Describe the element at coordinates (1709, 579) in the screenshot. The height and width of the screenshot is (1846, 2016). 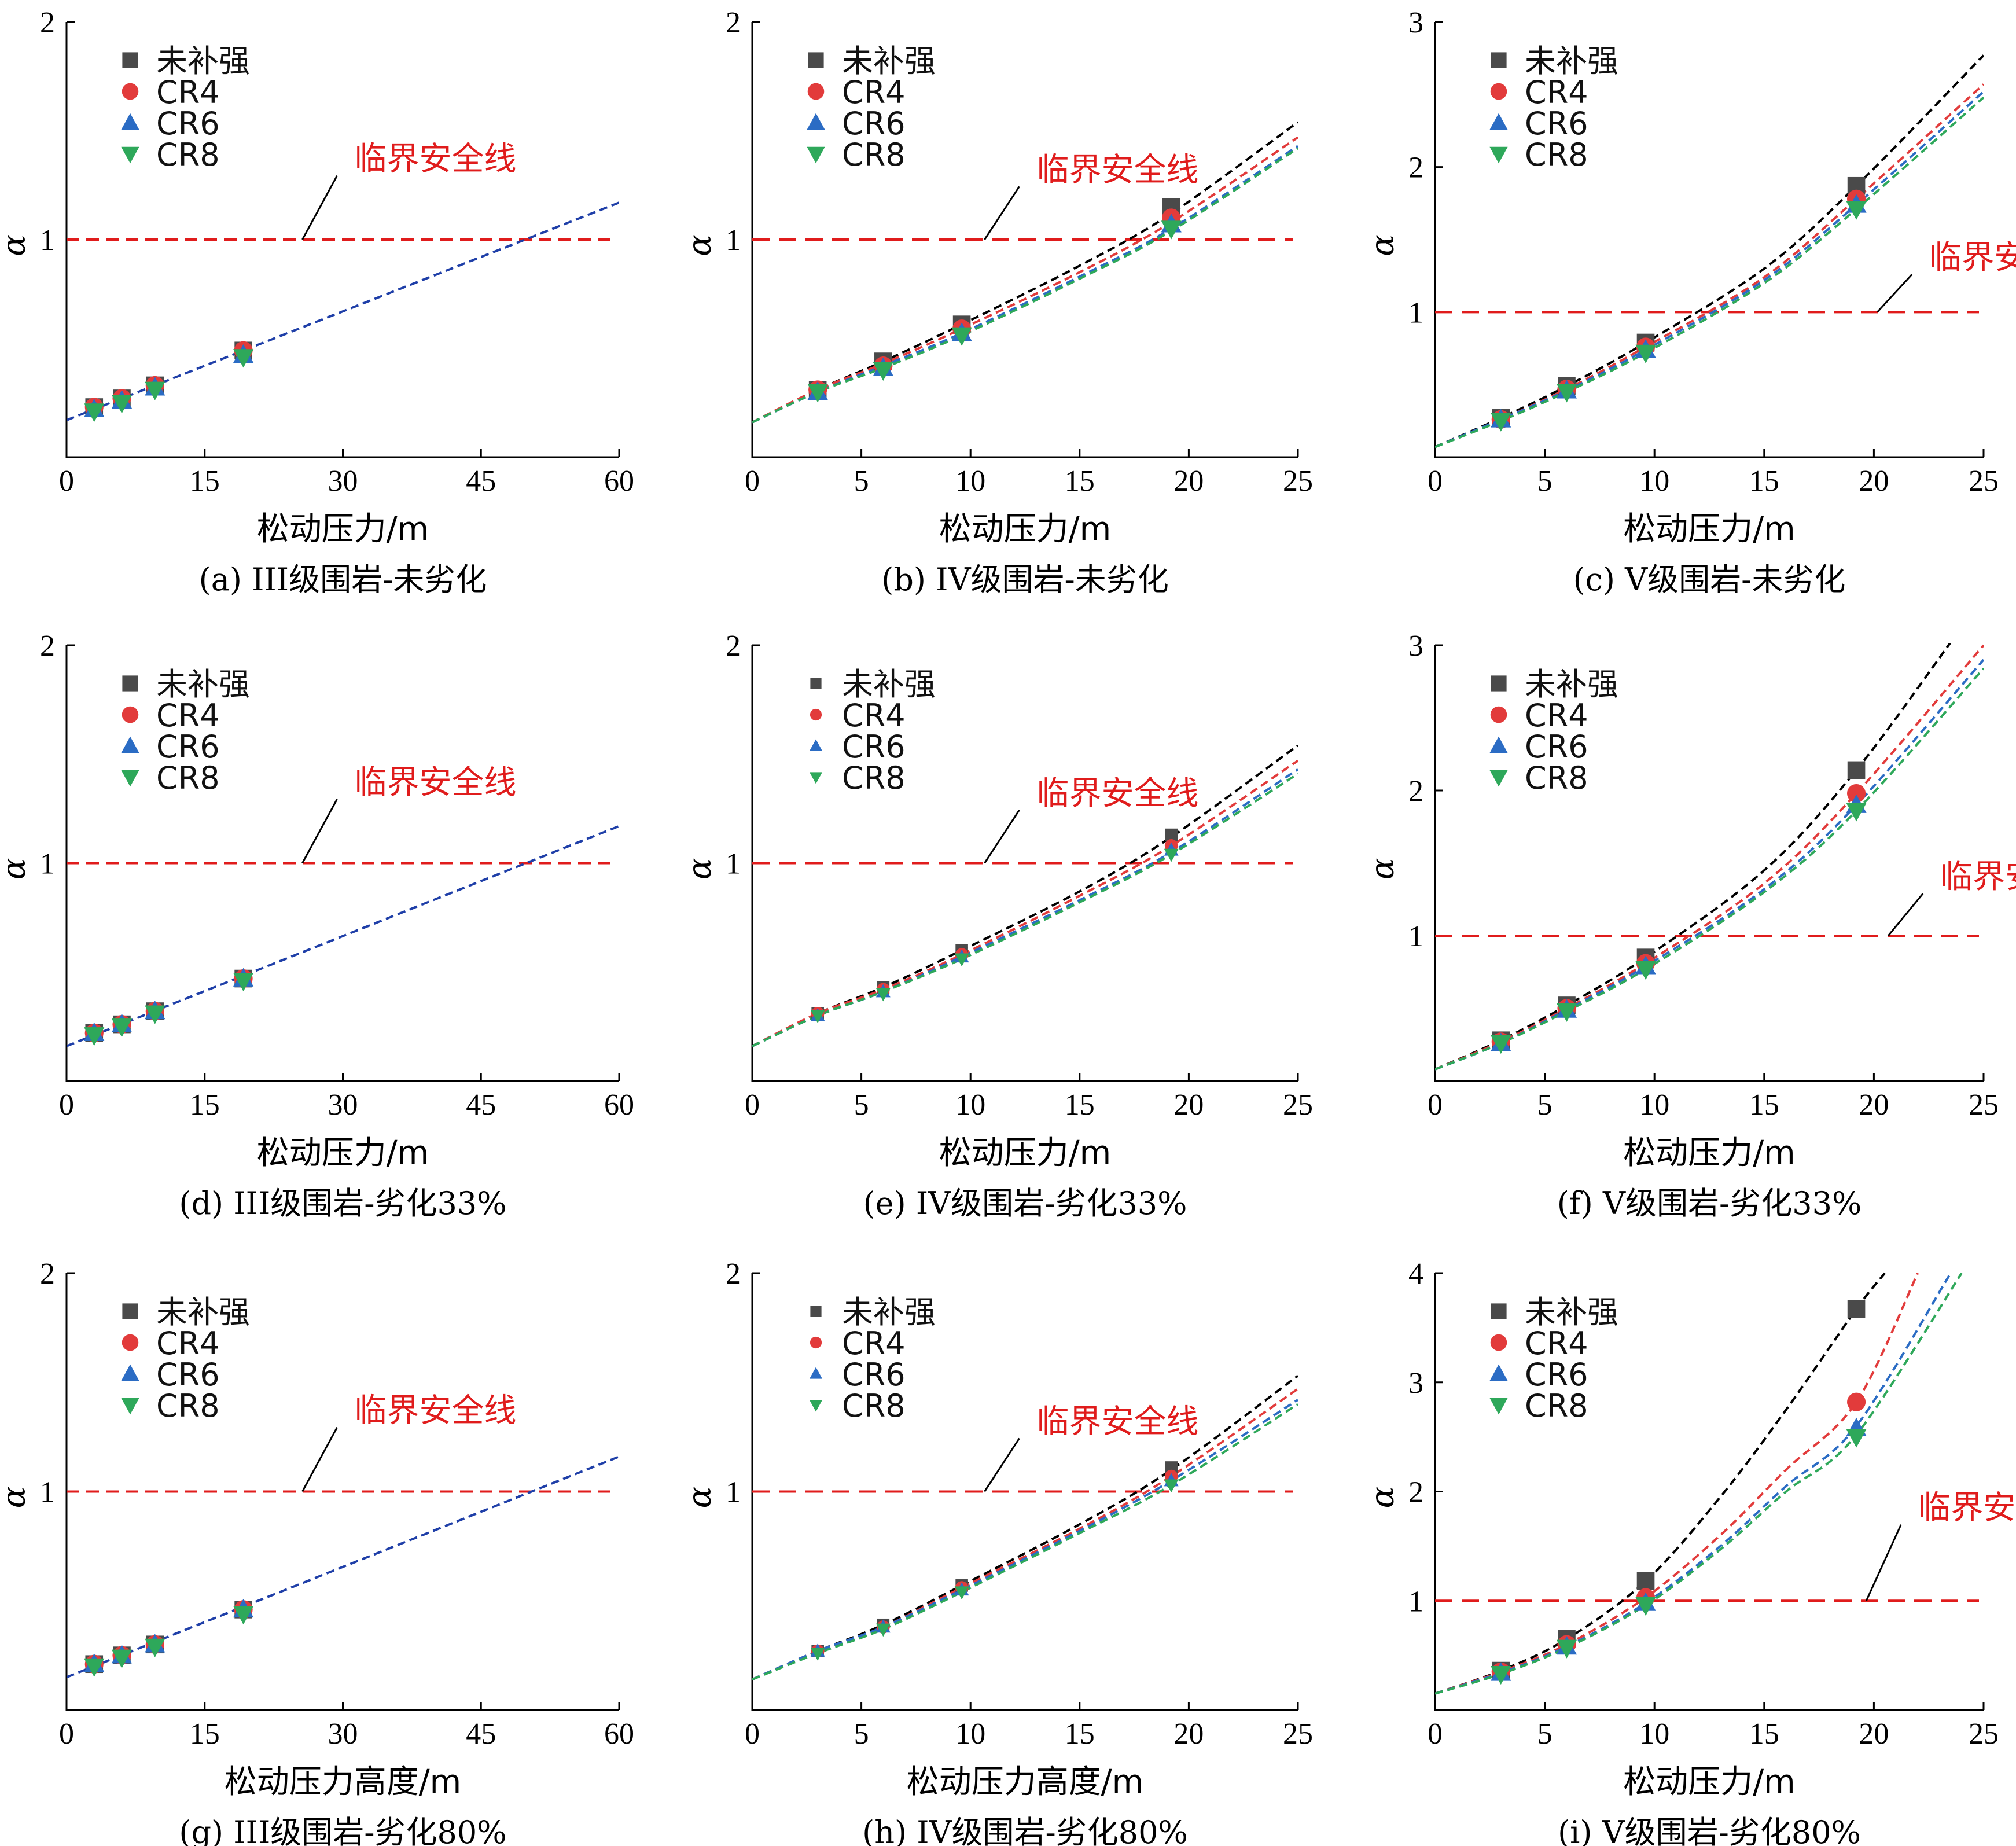
I see `panel-caption: (c) V级围岩-未劣化` at that location.